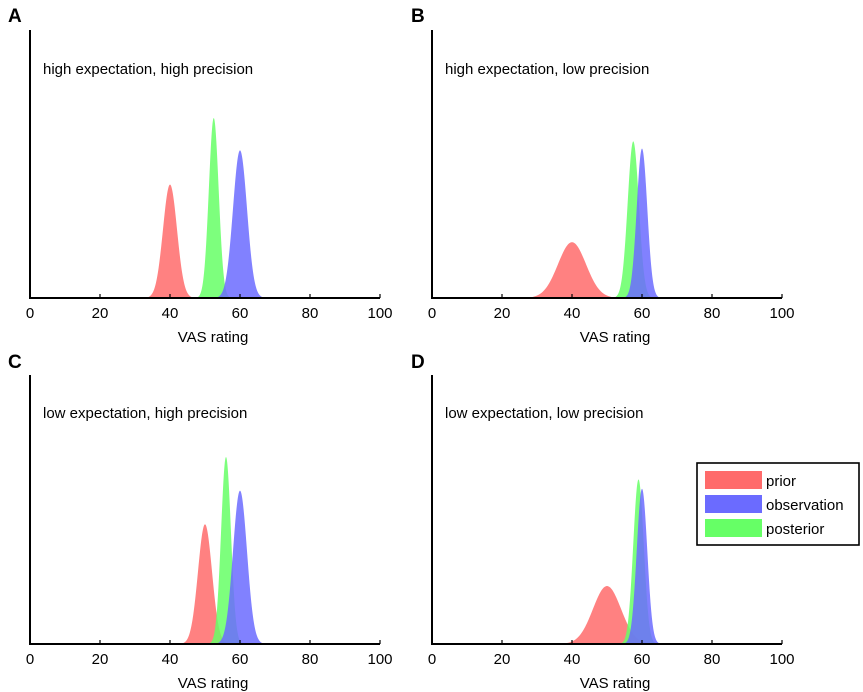  Describe the element at coordinates (544, 413) in the screenshot. I see `panel-title: low expectation, low precision` at that location.